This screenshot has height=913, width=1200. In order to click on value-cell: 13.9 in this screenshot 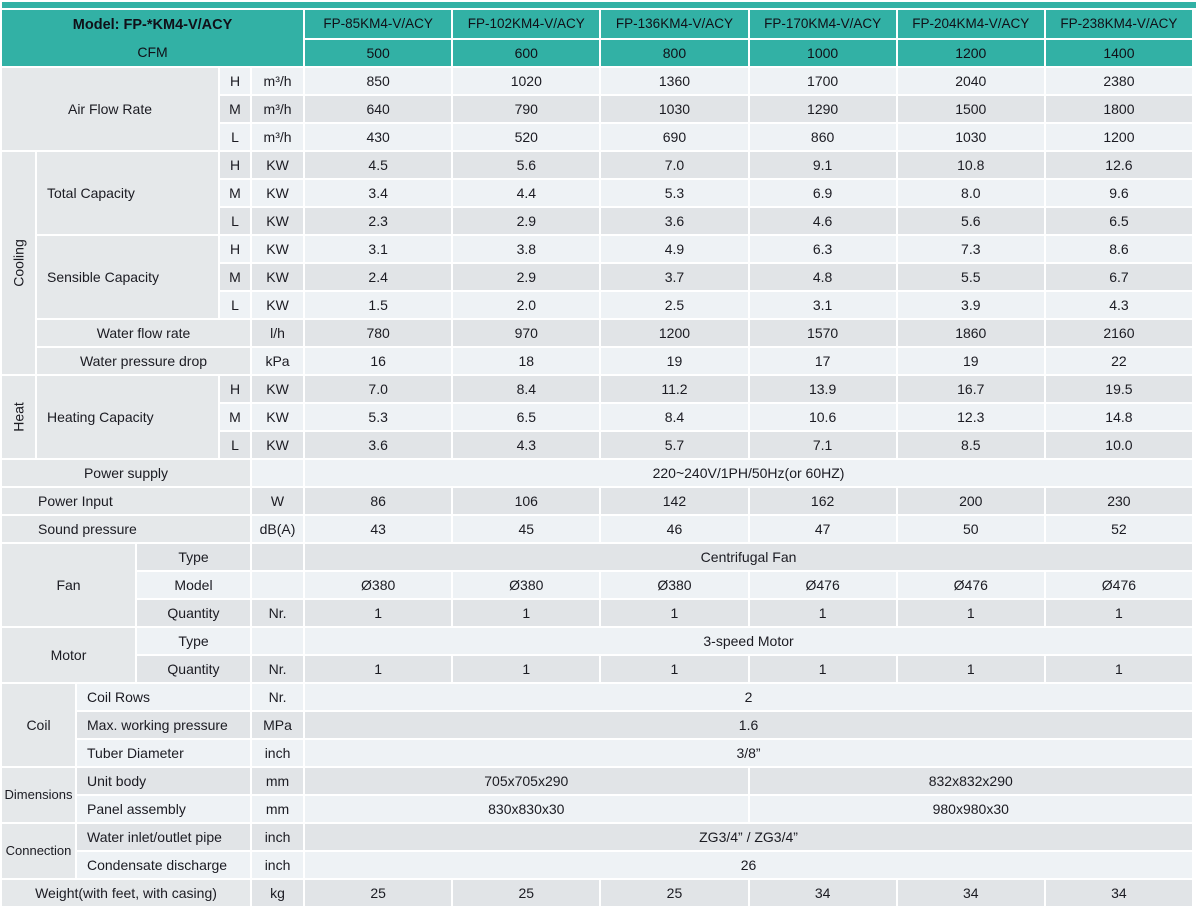, I will do `click(822, 389)`.